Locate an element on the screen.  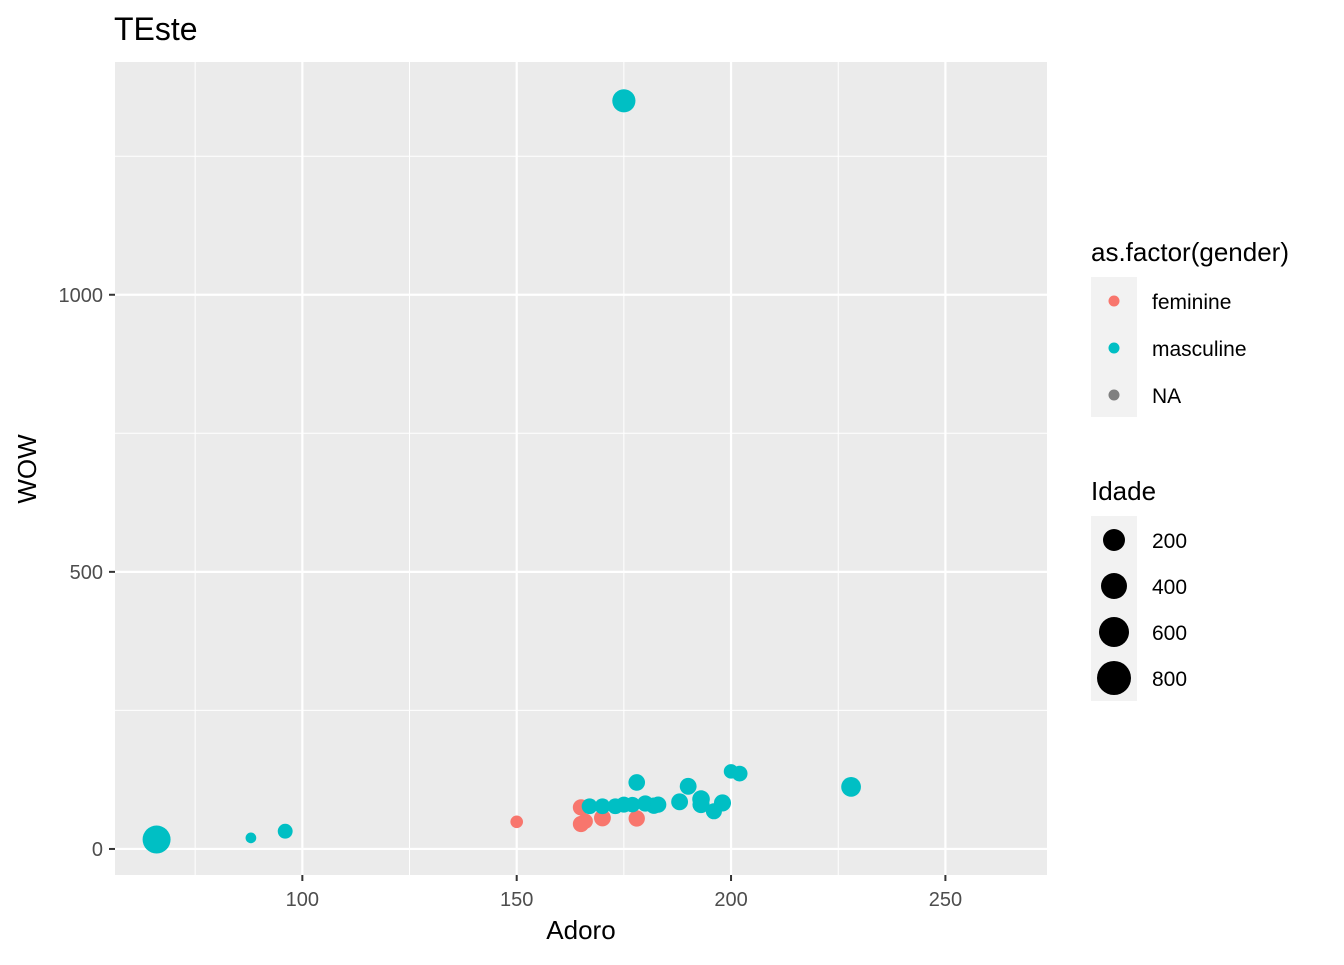
color-legend-title: as.factor(gender) is located at coordinates (1190, 252).